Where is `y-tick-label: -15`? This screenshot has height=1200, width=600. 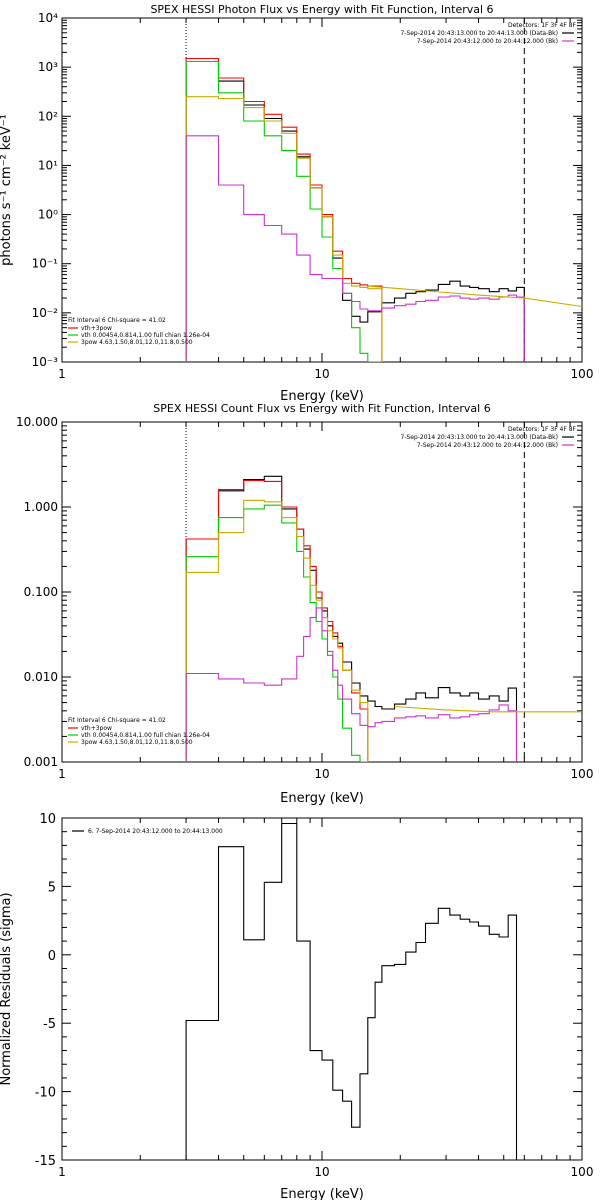
y-tick-label: -15 is located at coordinates (45, 1161).